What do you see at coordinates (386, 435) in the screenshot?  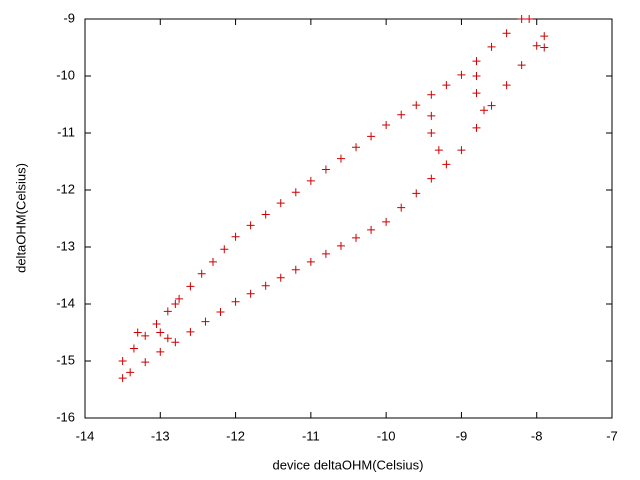 I see `x-tick-label: -10` at bounding box center [386, 435].